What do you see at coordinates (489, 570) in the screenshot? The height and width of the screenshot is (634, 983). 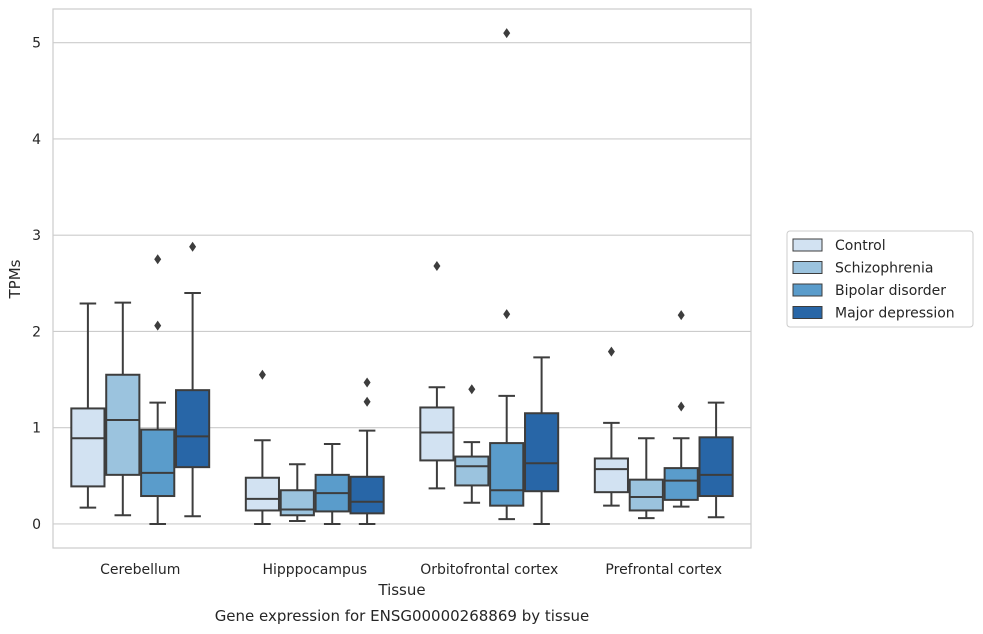 I see `x-tick-label: Orbitofrontal cortex` at bounding box center [489, 570].